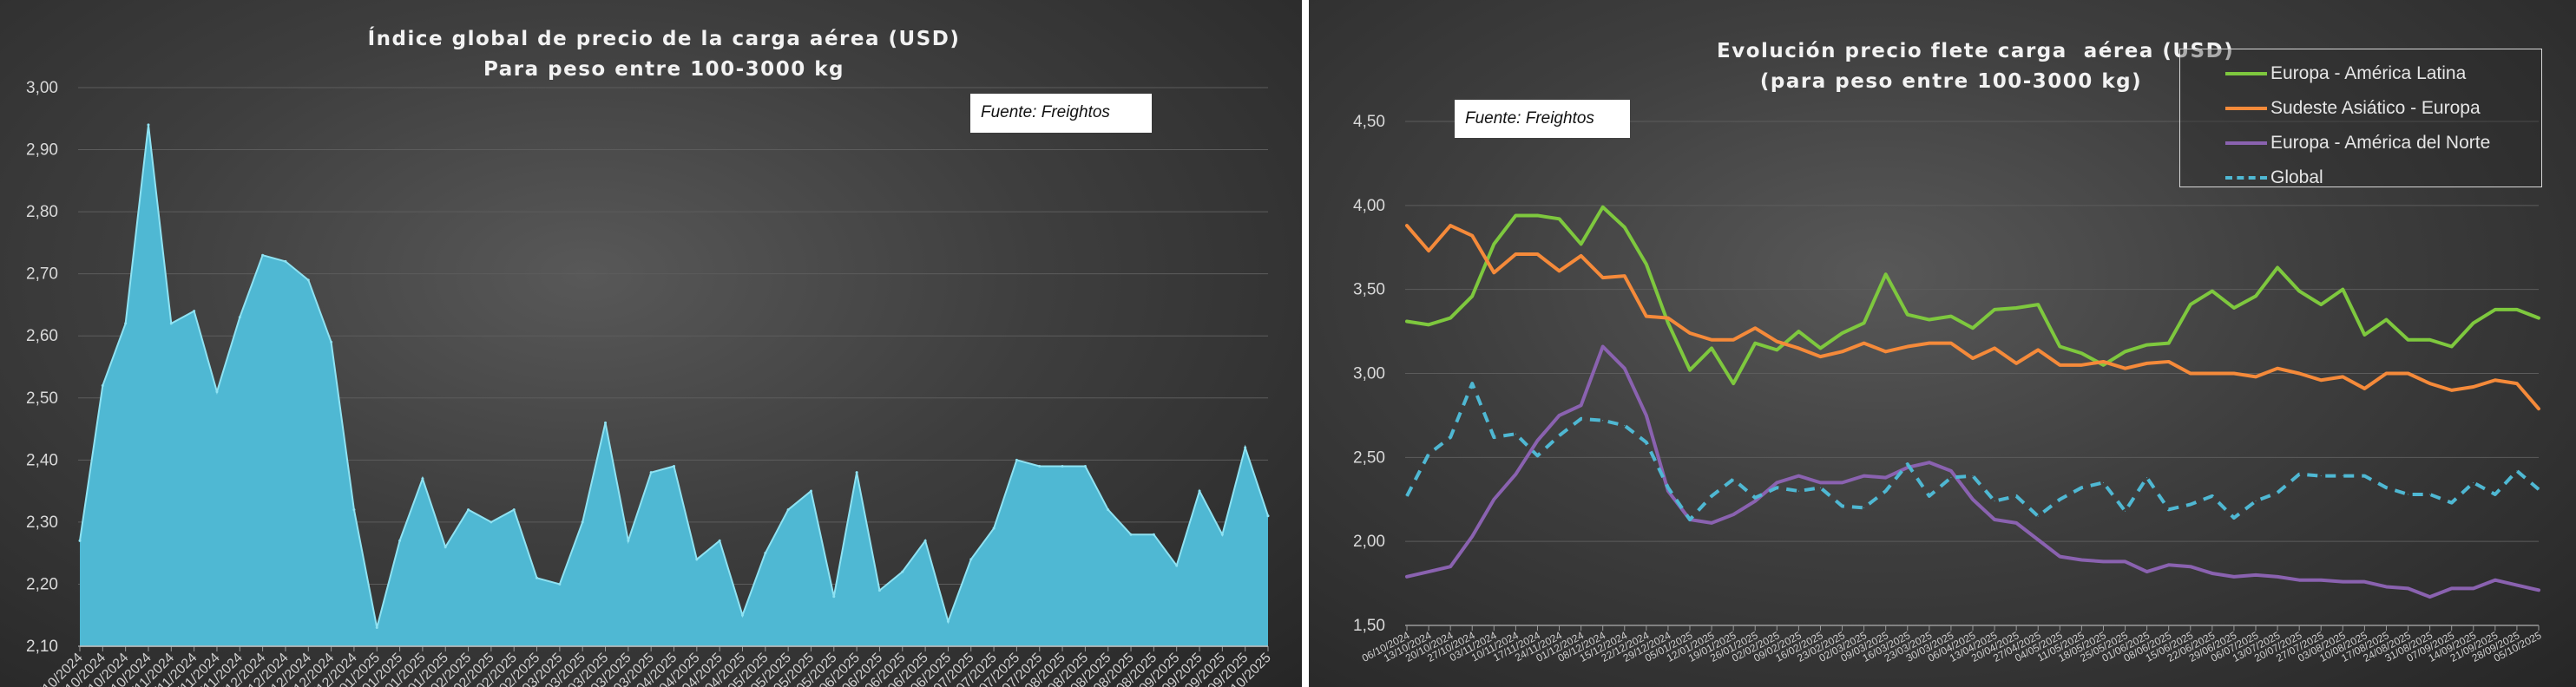  What do you see at coordinates (1369, 542) in the screenshot?
I see `y-tick-label: 2,00` at bounding box center [1369, 542].